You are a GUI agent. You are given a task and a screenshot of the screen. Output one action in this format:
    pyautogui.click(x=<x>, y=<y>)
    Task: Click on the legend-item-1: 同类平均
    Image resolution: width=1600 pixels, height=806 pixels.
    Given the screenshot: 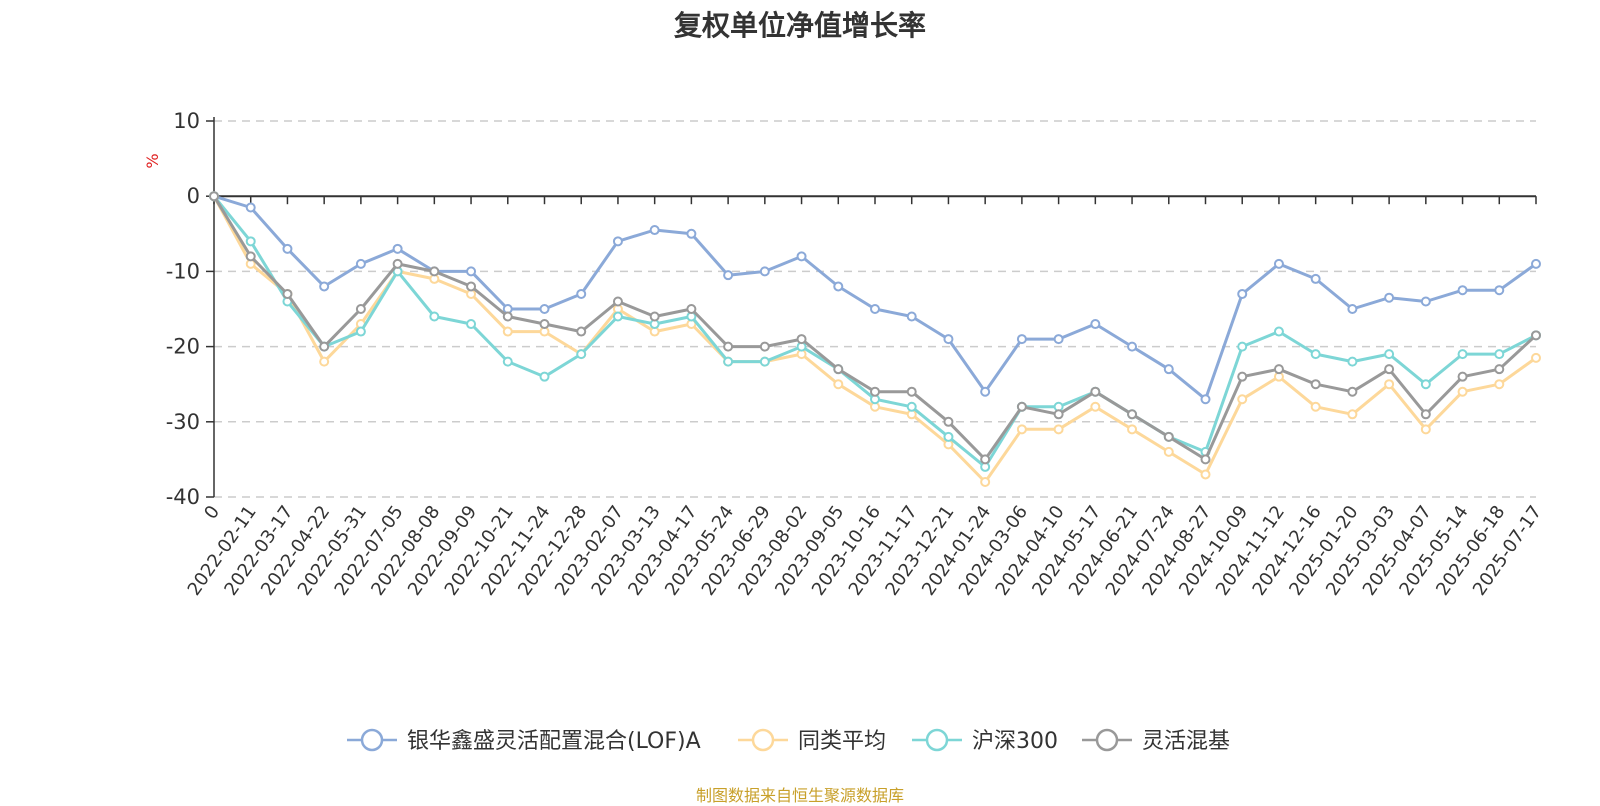 What is the action you would take?
    pyautogui.click(x=812, y=741)
    